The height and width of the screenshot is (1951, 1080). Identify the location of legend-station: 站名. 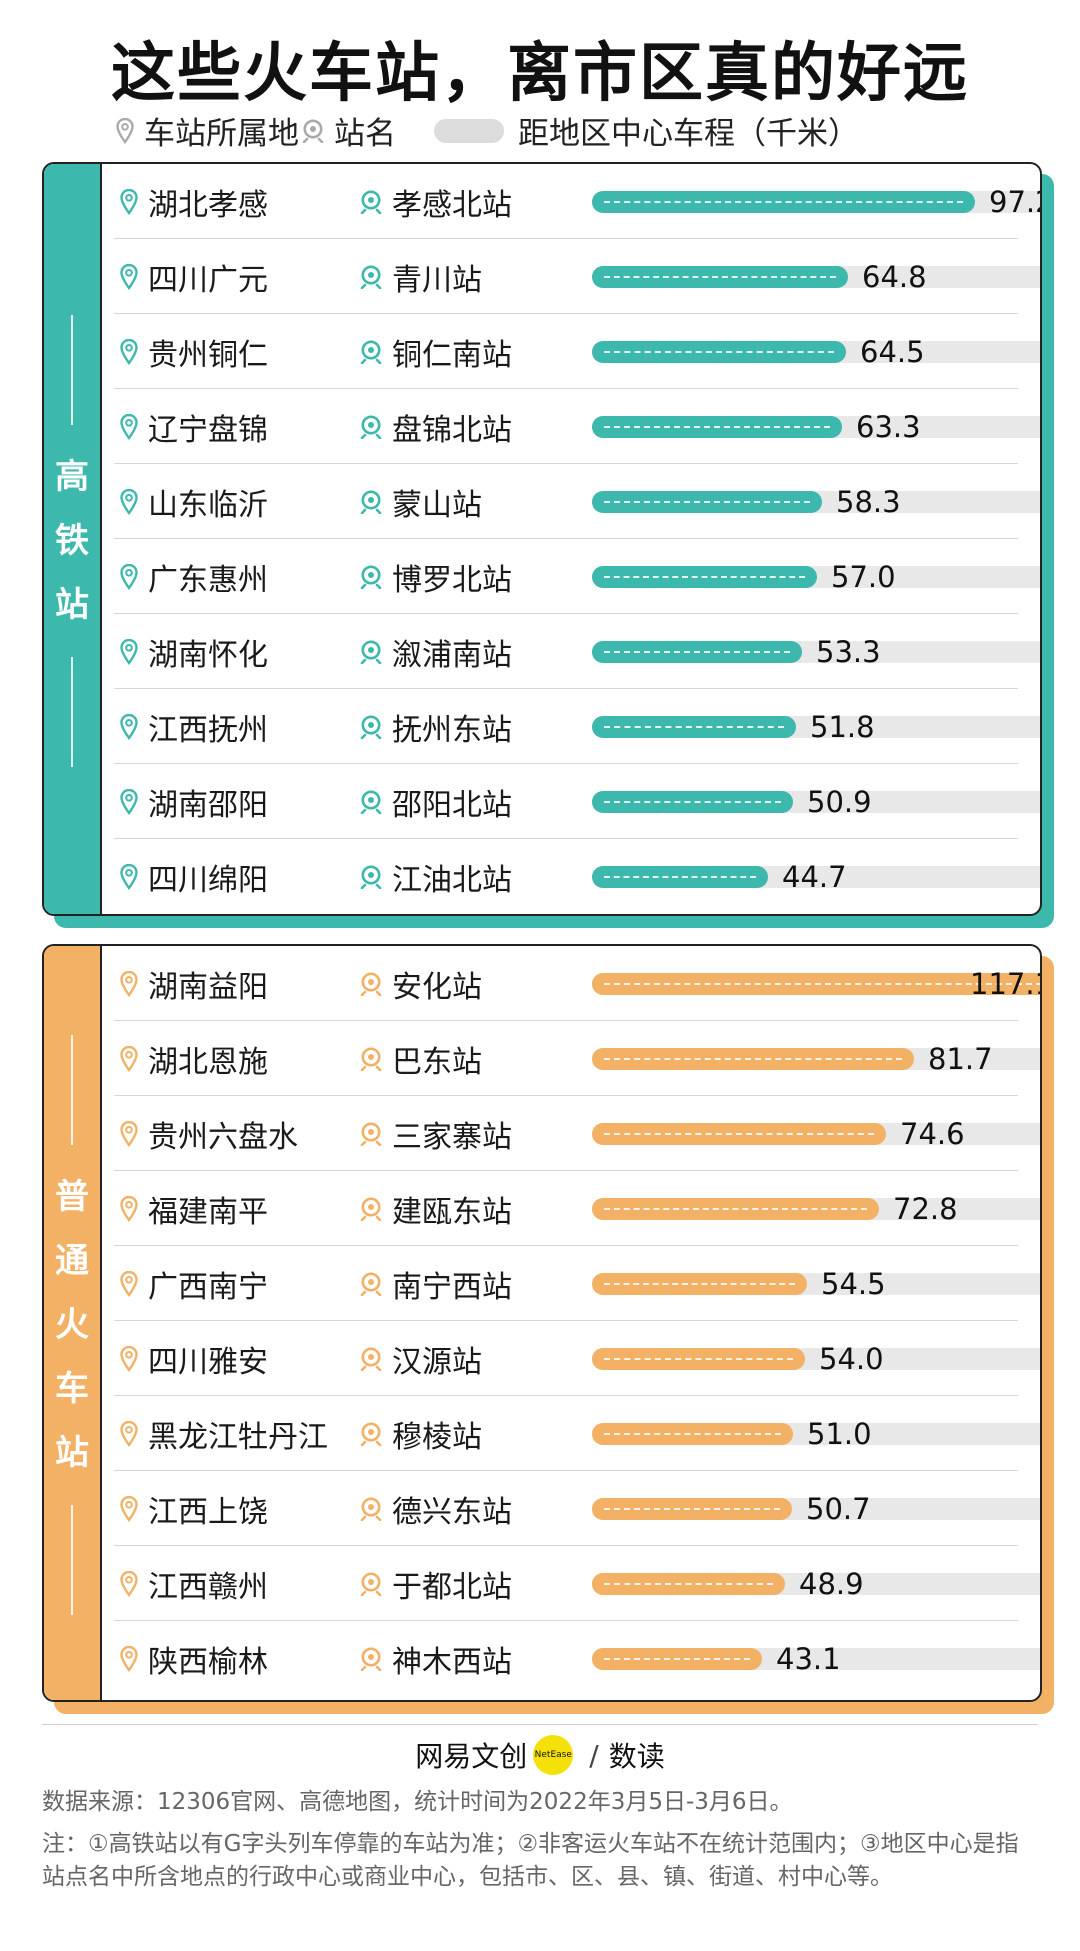
(349, 130).